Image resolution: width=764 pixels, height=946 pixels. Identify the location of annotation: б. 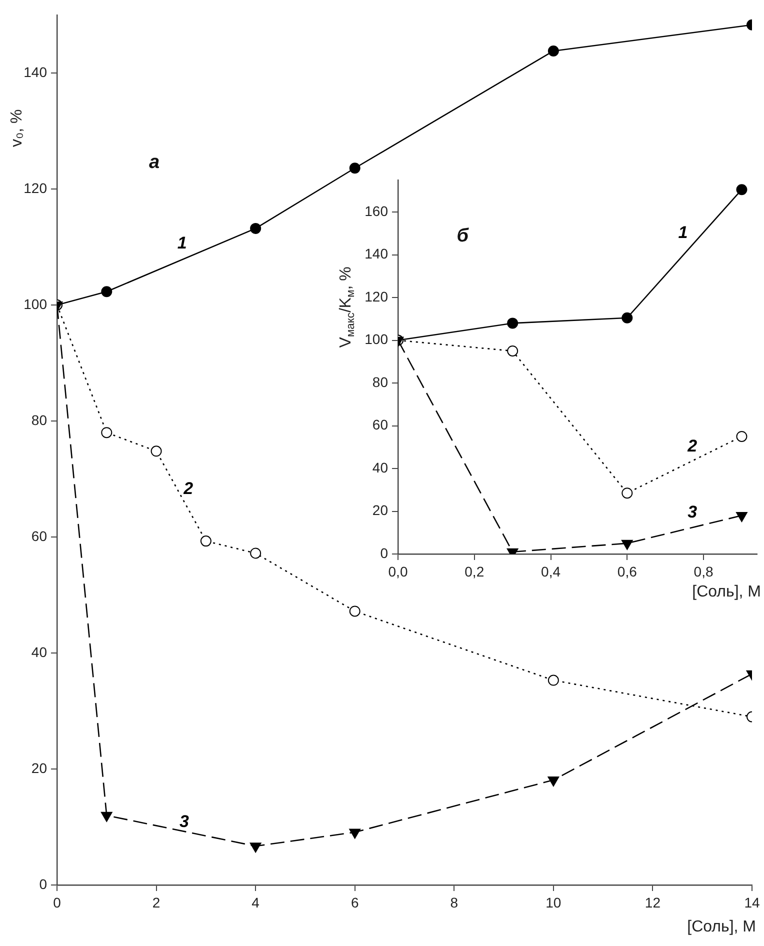
(463, 235).